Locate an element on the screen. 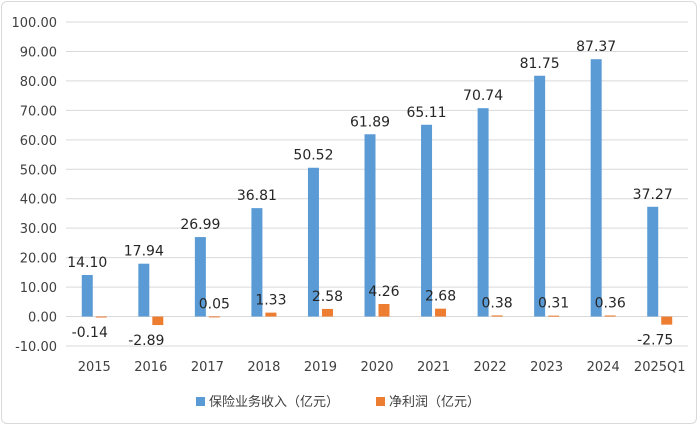  y-tick-label: 40.00 is located at coordinates (38, 200).